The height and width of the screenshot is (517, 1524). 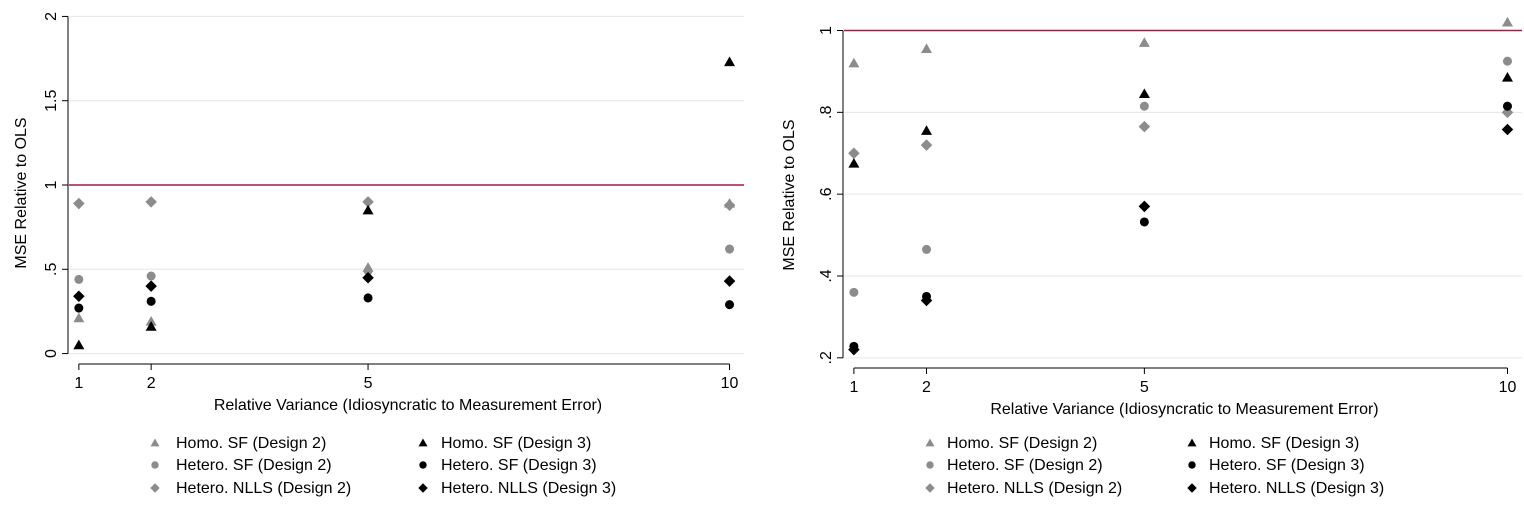 I want to click on y-tick-label: .5, so click(x=51, y=269).